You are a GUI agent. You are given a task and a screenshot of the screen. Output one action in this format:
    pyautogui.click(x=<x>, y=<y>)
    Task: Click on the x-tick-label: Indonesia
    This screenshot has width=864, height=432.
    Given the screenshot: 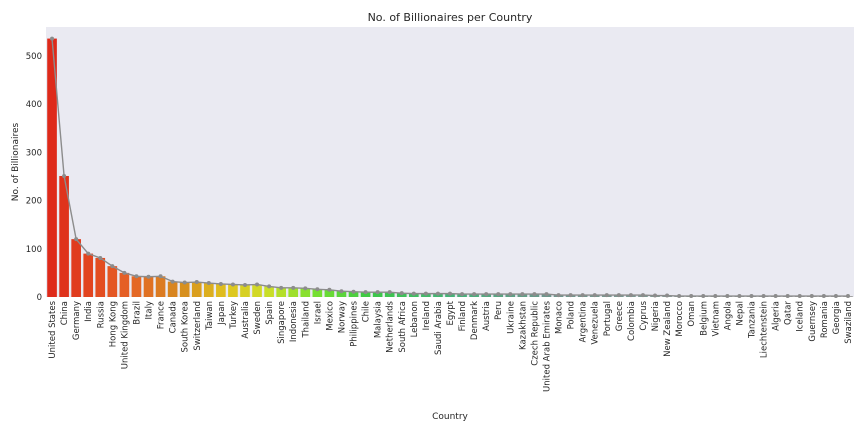 What is the action you would take?
    pyautogui.click(x=294, y=321)
    